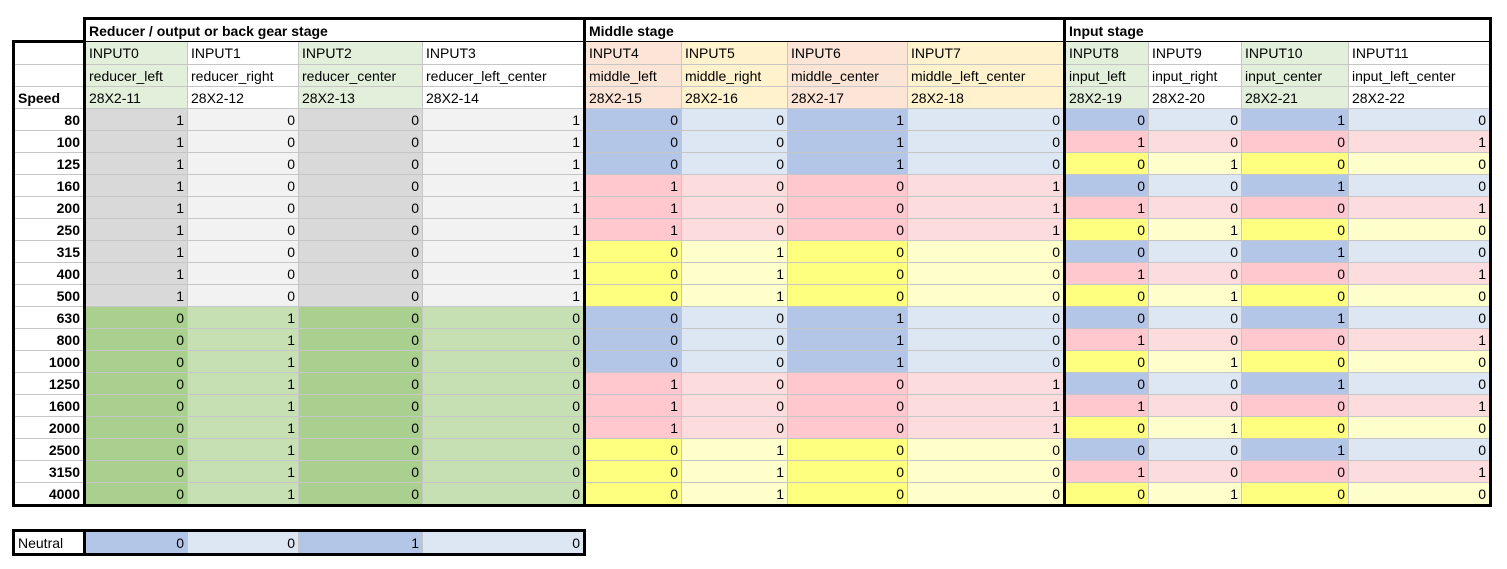 The image size is (1507, 569). I want to click on table-row: 250 1 0 0 1 1 0 0 1 0 1 0 0, so click(752, 229).